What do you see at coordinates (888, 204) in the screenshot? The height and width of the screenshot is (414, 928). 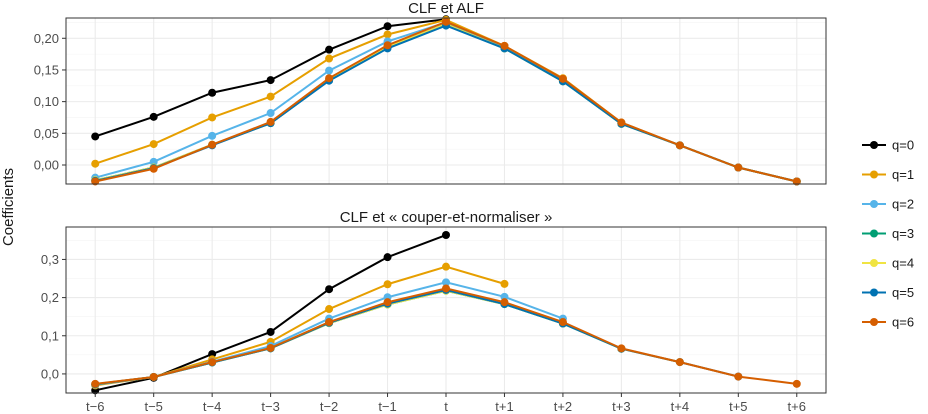 I see `legend-item-q2: q=2` at bounding box center [888, 204].